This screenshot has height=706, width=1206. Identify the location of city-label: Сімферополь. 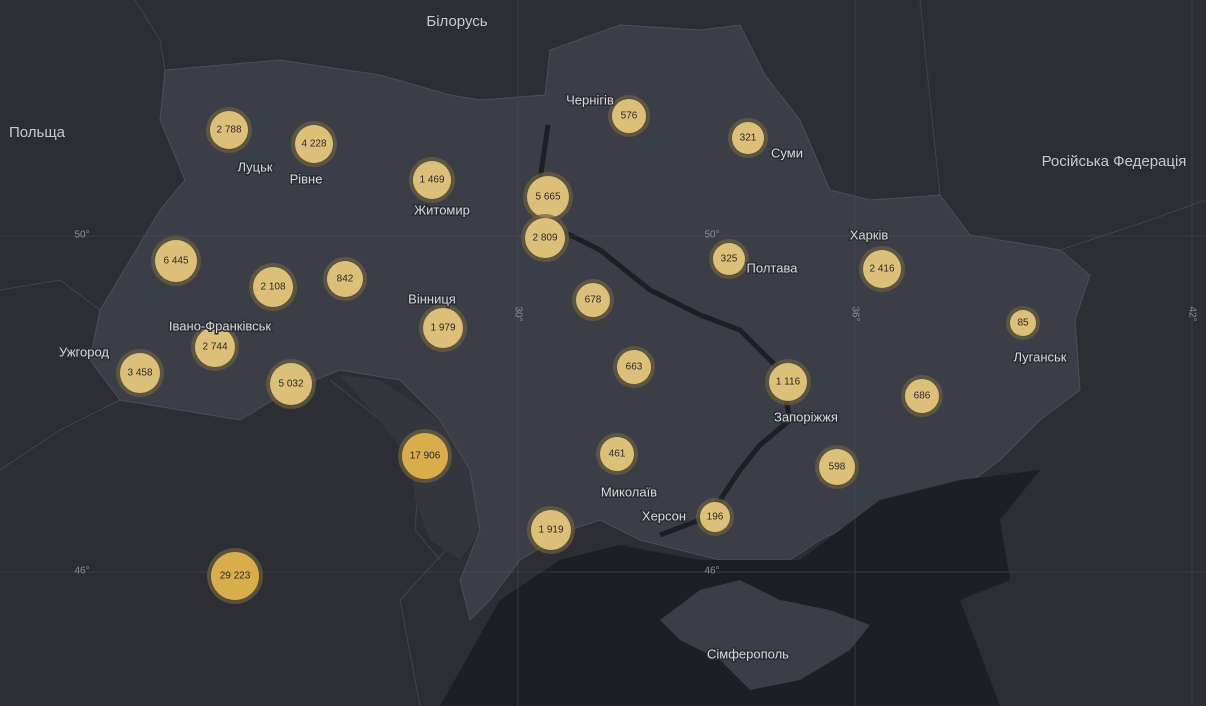
(748, 653).